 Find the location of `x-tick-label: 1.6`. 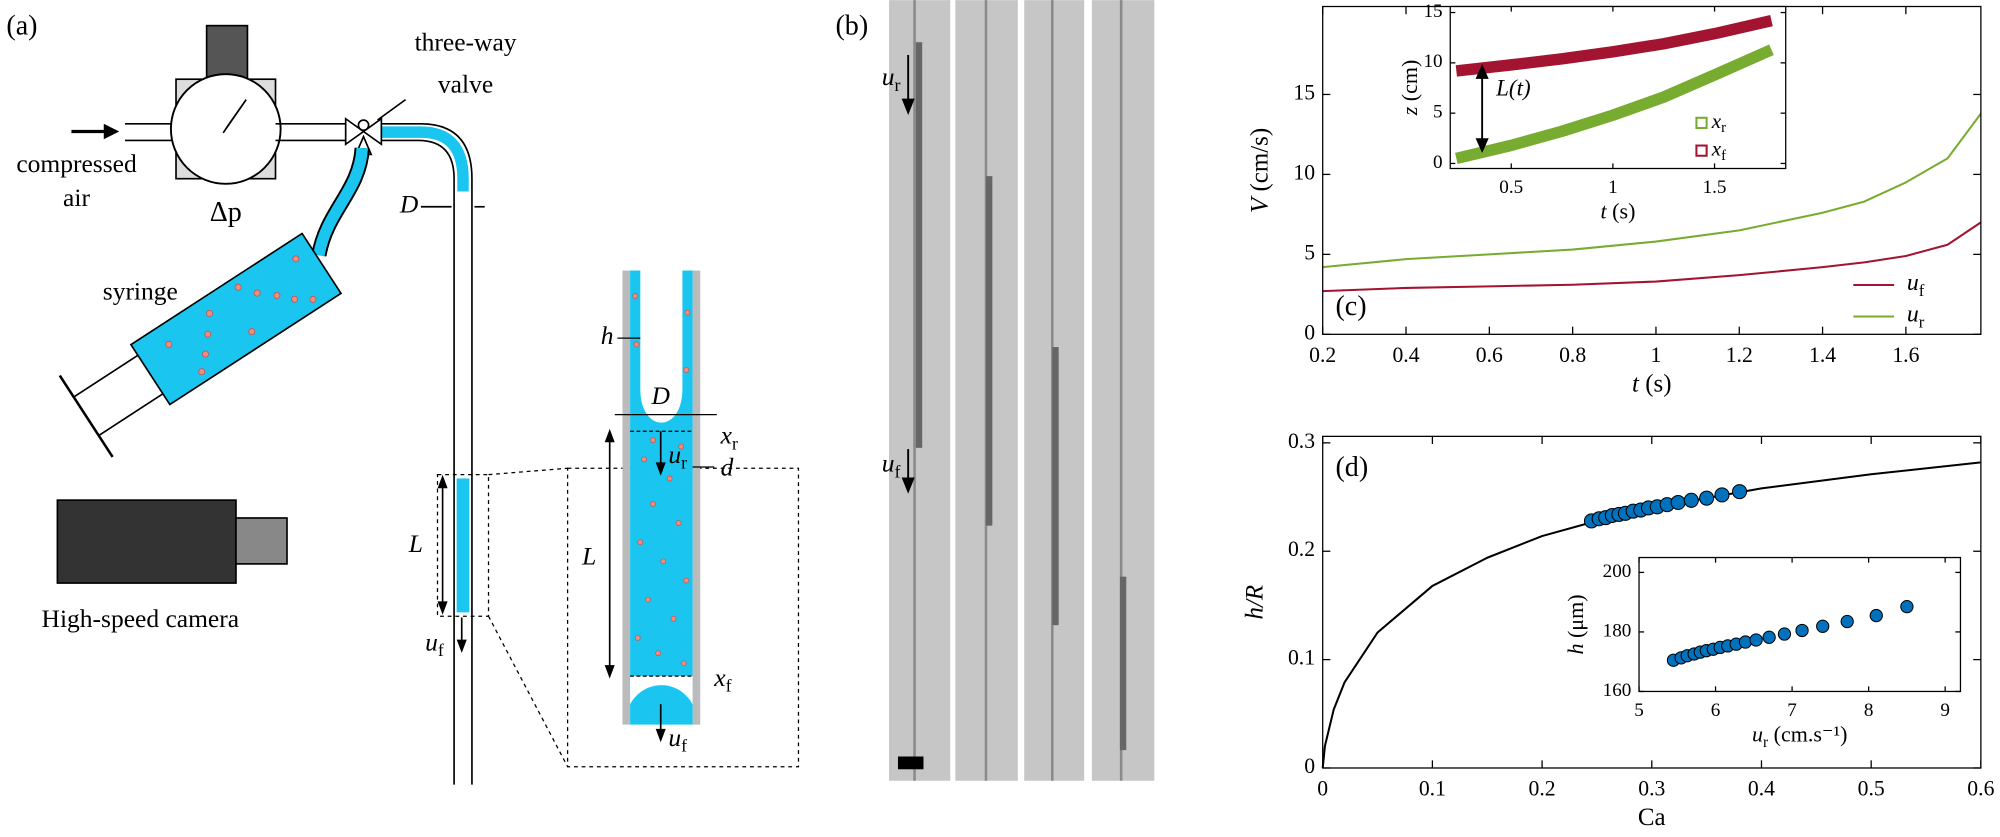

x-tick-label: 1.6 is located at coordinates (1905, 355).